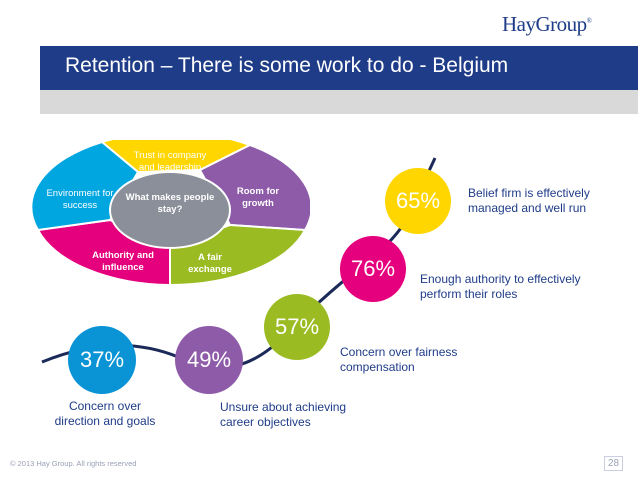 The image size is (638, 479). I want to click on caption-fairness: Concern over fairness compensation, so click(399, 359).